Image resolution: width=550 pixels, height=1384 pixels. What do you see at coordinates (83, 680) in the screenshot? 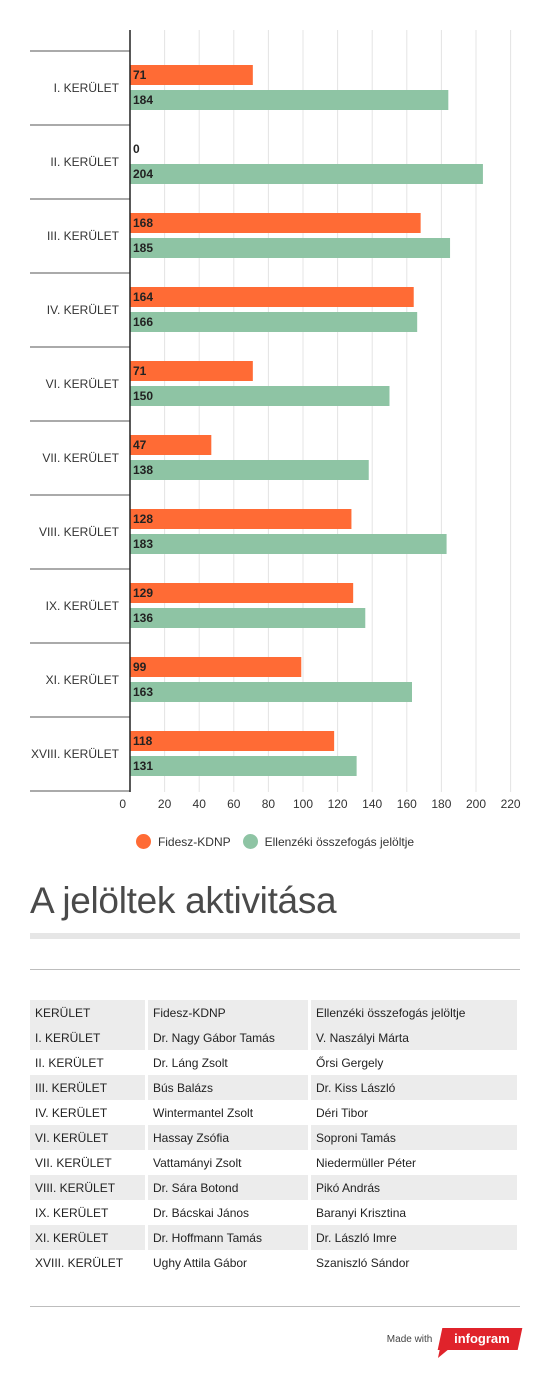
I see `category-label: XI. KERÜLET` at bounding box center [83, 680].